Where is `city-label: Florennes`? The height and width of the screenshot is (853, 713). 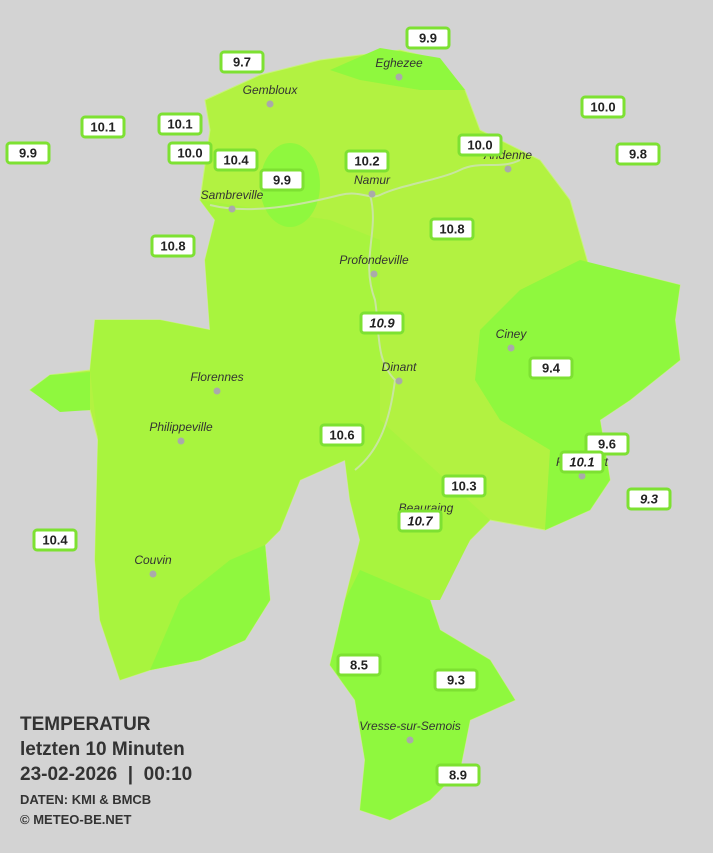
city-label: Florennes is located at coordinates (216, 377).